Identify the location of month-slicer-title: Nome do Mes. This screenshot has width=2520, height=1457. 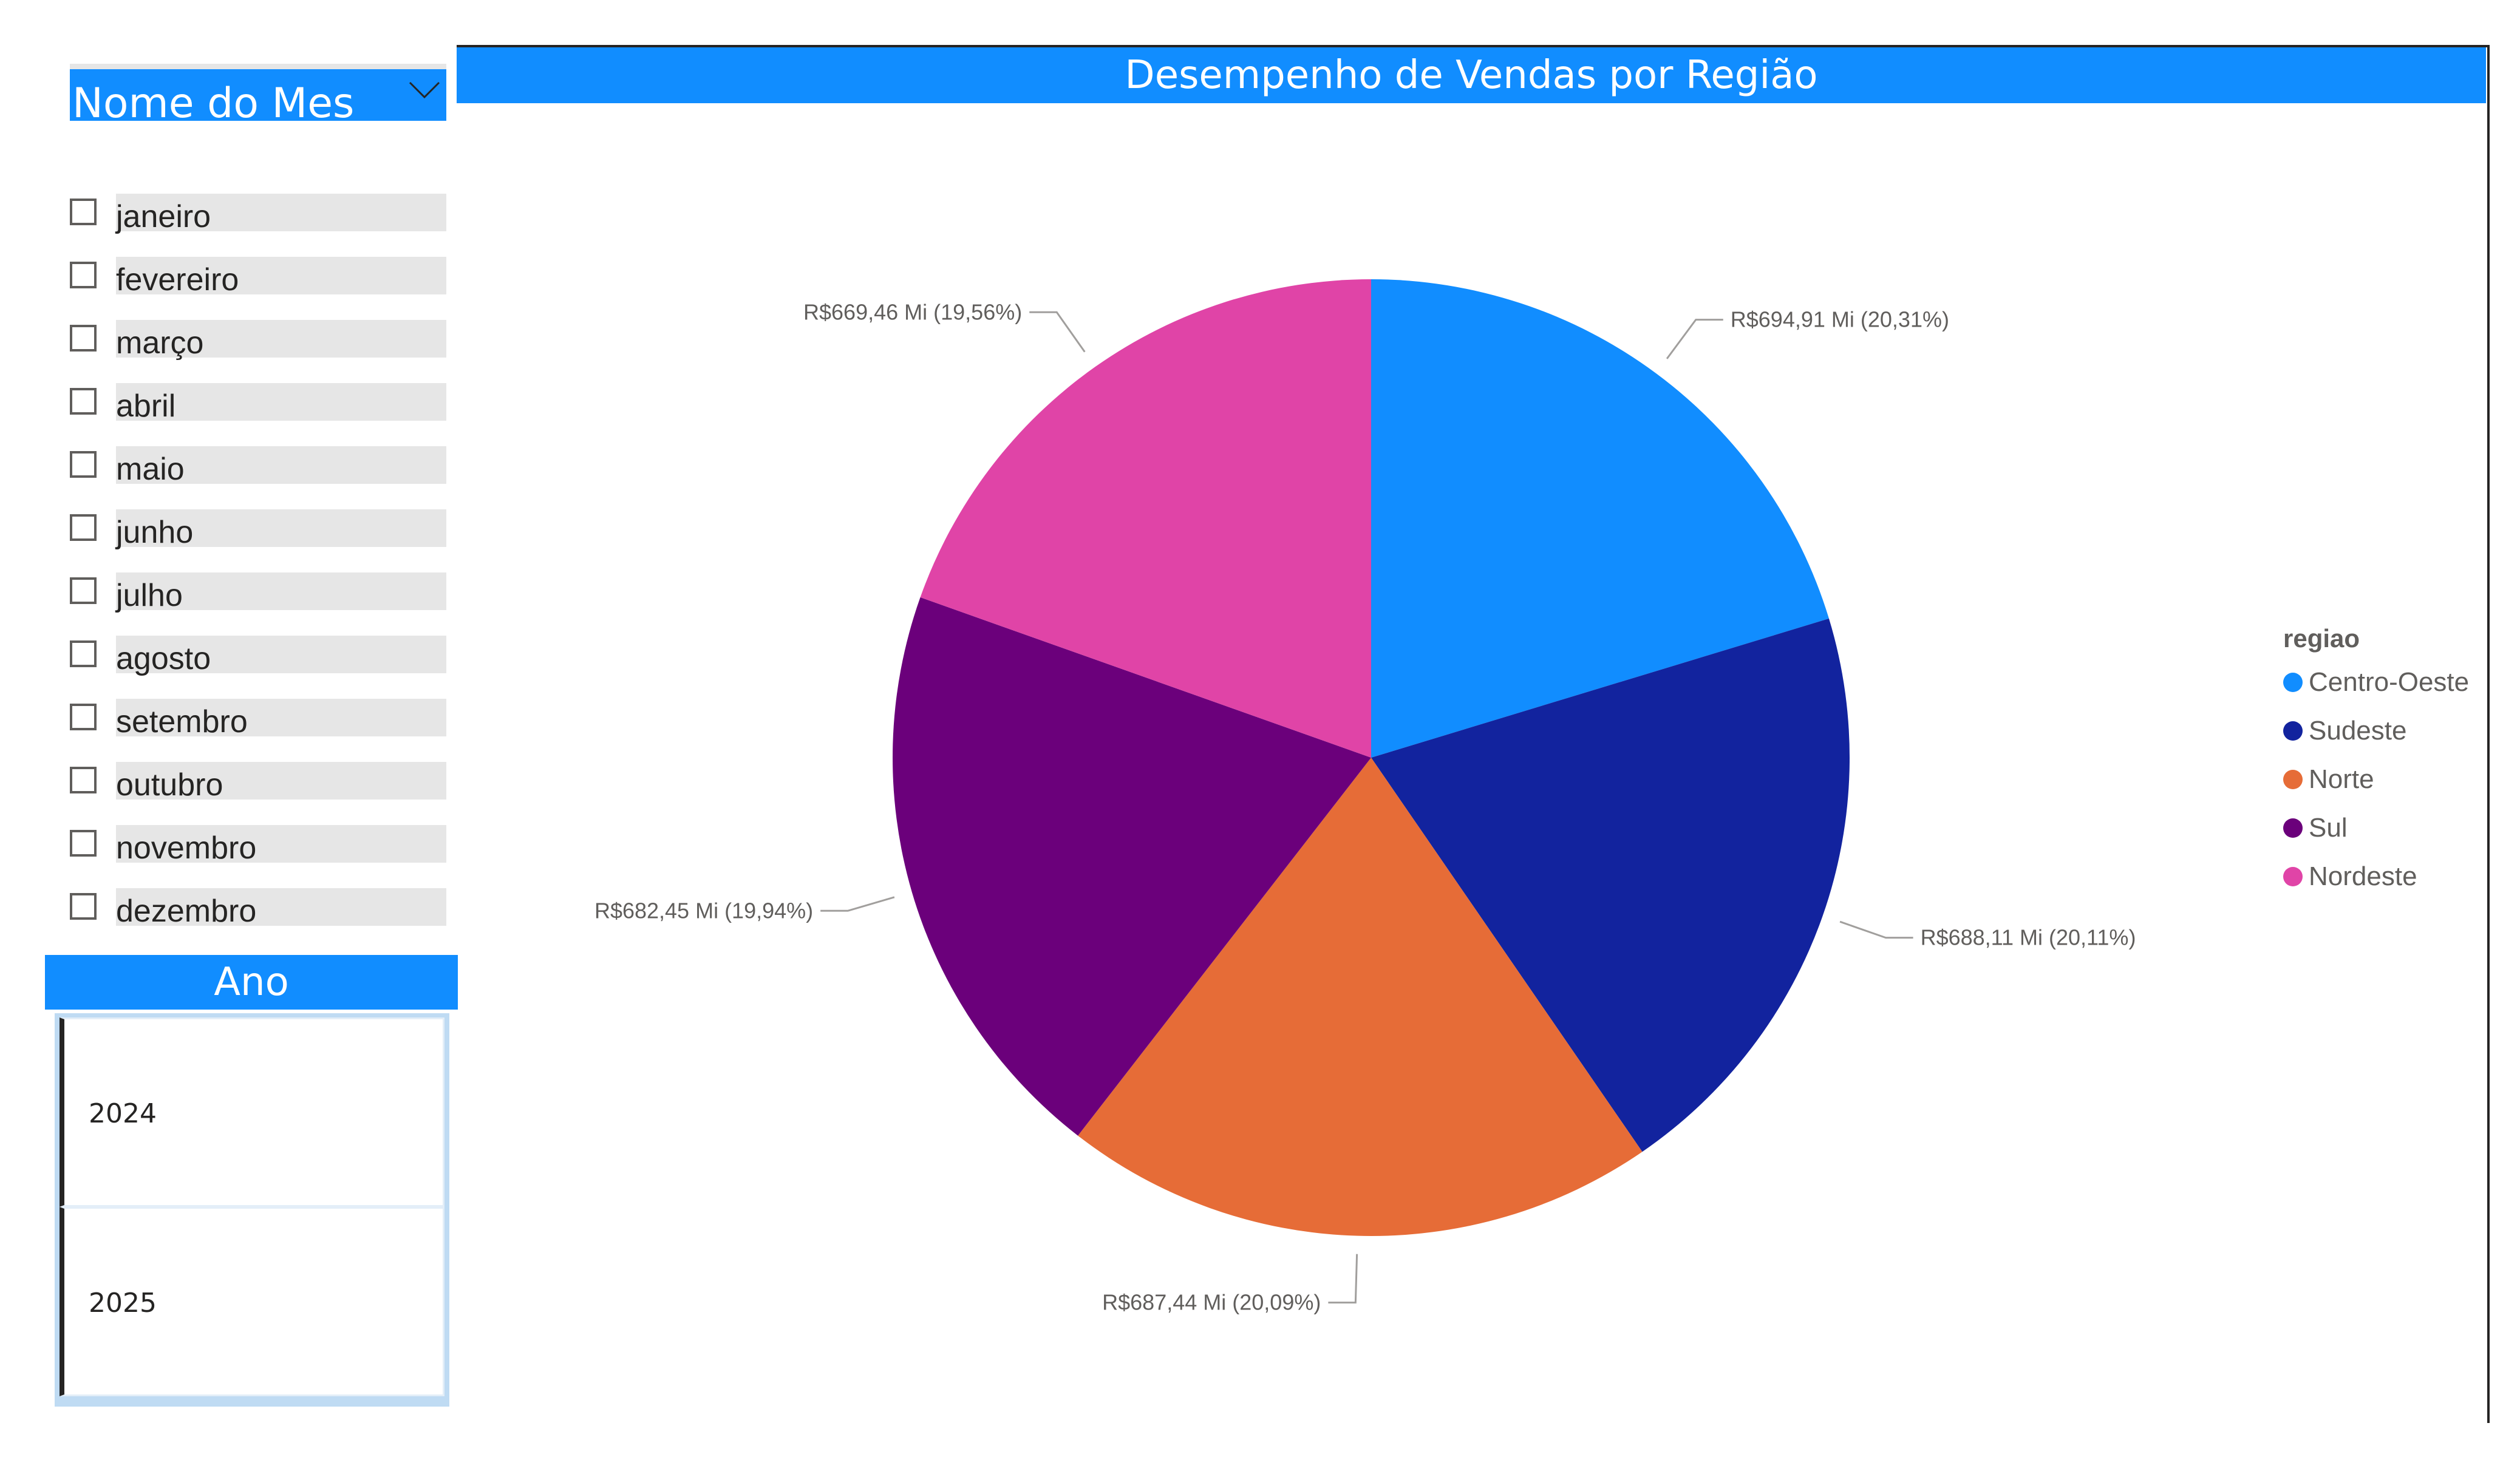
(213, 103).